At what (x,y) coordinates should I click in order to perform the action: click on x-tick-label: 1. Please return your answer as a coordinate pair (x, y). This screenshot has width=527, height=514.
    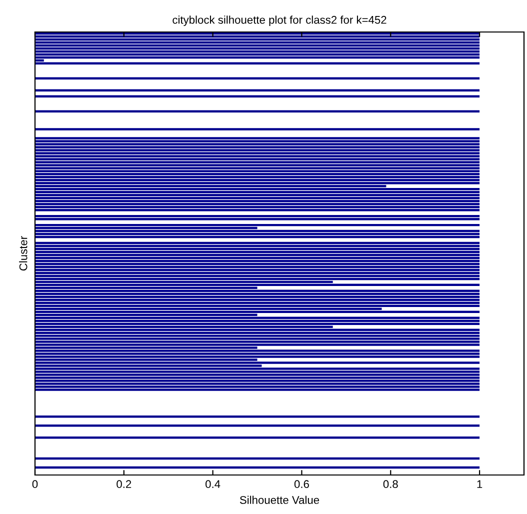
    Looking at the image, I should click on (479, 484).